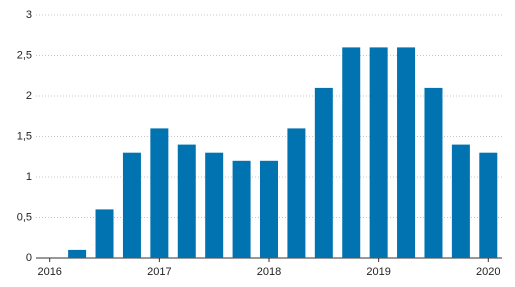 This screenshot has width=515, height=287. What do you see at coordinates (488, 272) in the screenshot?
I see `x-tick-label: 2020` at bounding box center [488, 272].